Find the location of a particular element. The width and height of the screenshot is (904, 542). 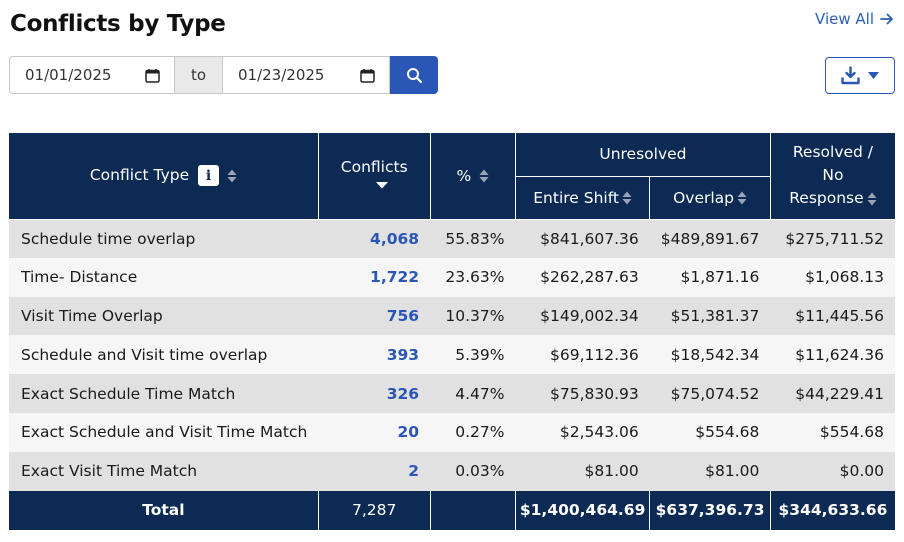

to-label: to is located at coordinates (199, 75).